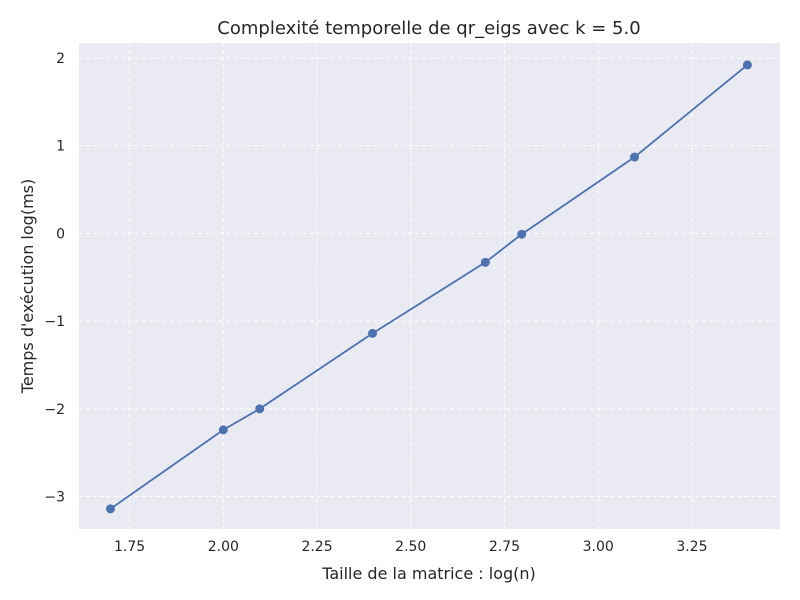 The width and height of the screenshot is (800, 600). Describe the element at coordinates (60, 147) in the screenshot. I see `y-tick-label: 1` at that location.